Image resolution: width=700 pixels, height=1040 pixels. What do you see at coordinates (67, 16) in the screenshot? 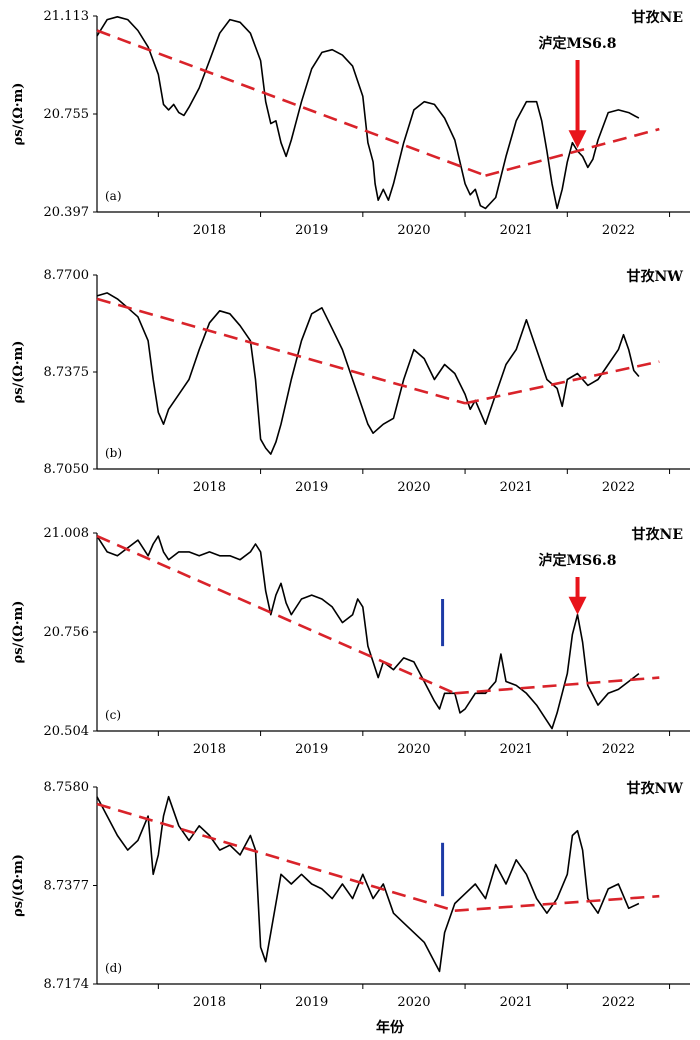
I see `y-tick-label: 21.113` at bounding box center [67, 16].